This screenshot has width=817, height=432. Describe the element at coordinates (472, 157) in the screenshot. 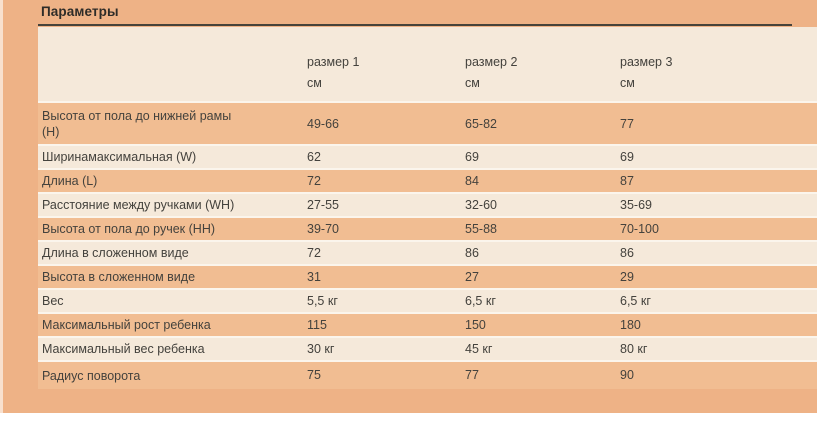

I see `row-value-size-2: 69` at that location.